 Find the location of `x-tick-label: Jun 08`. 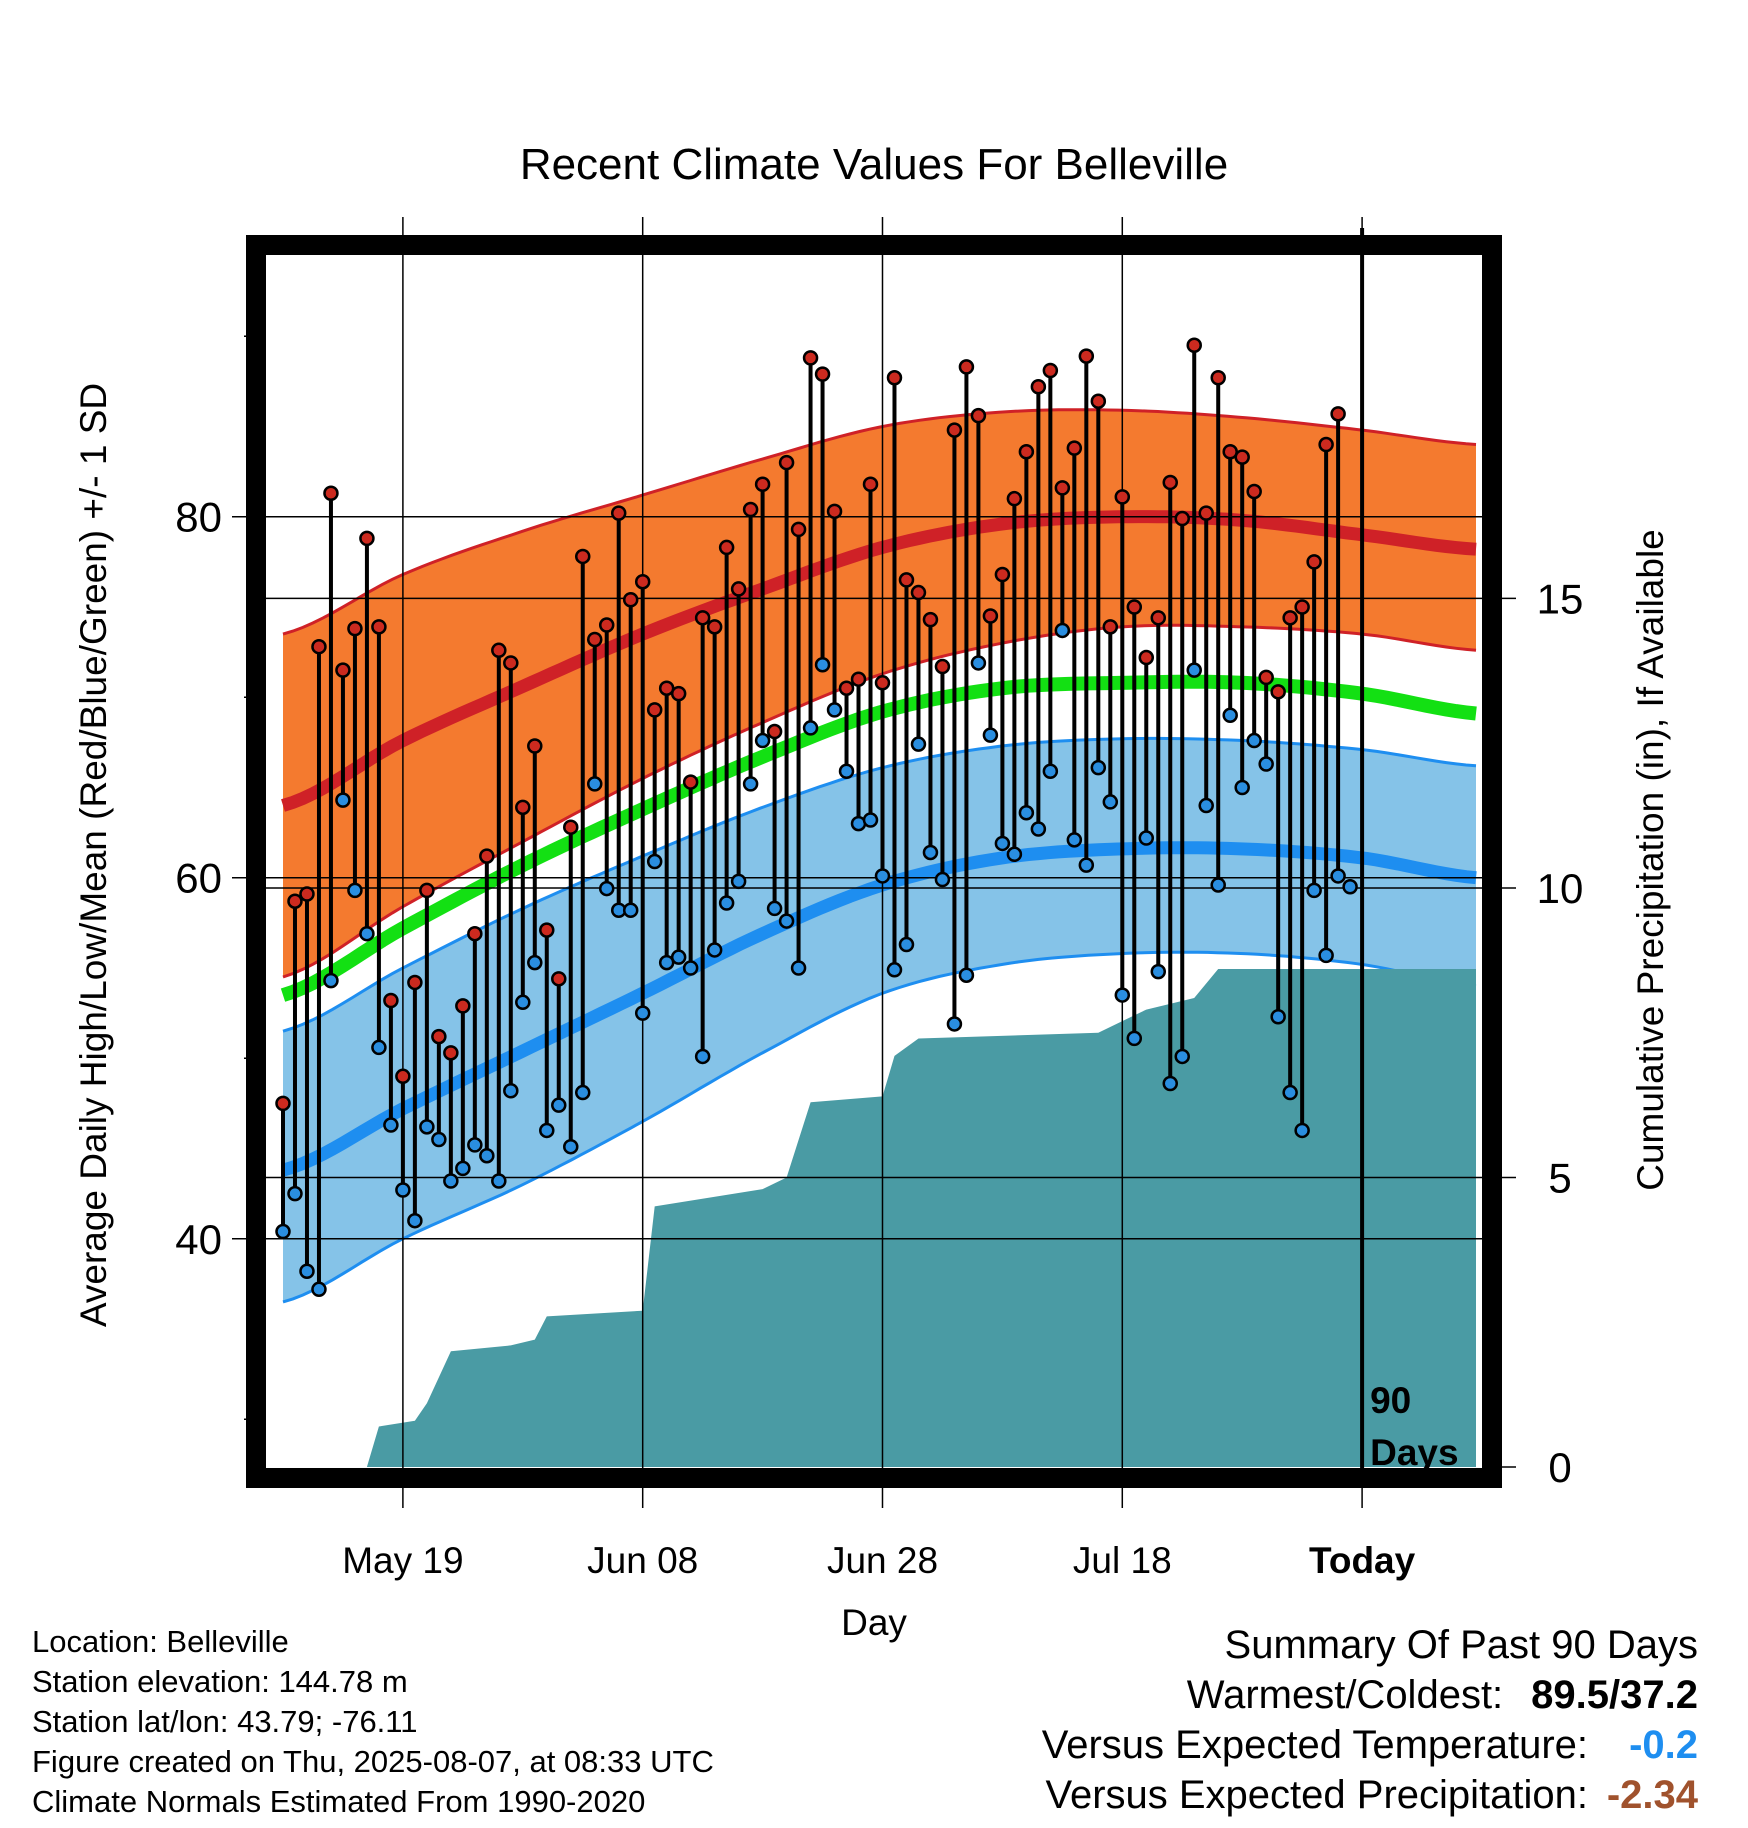

x-tick-label: Jun 08 is located at coordinates (642, 1560).